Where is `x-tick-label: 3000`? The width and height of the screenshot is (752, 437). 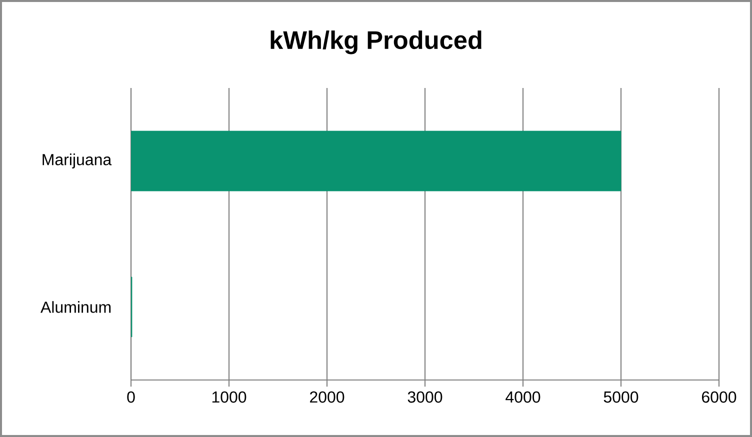
x-tick-label: 3000 is located at coordinates (425, 397).